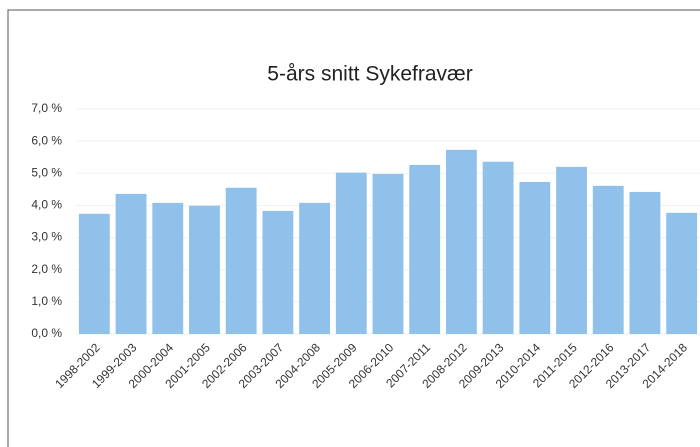 Image resolution: width=700 pixels, height=447 pixels. What do you see at coordinates (46, 172) in the screenshot?
I see `y-tick-label: 5,0 %` at bounding box center [46, 172].